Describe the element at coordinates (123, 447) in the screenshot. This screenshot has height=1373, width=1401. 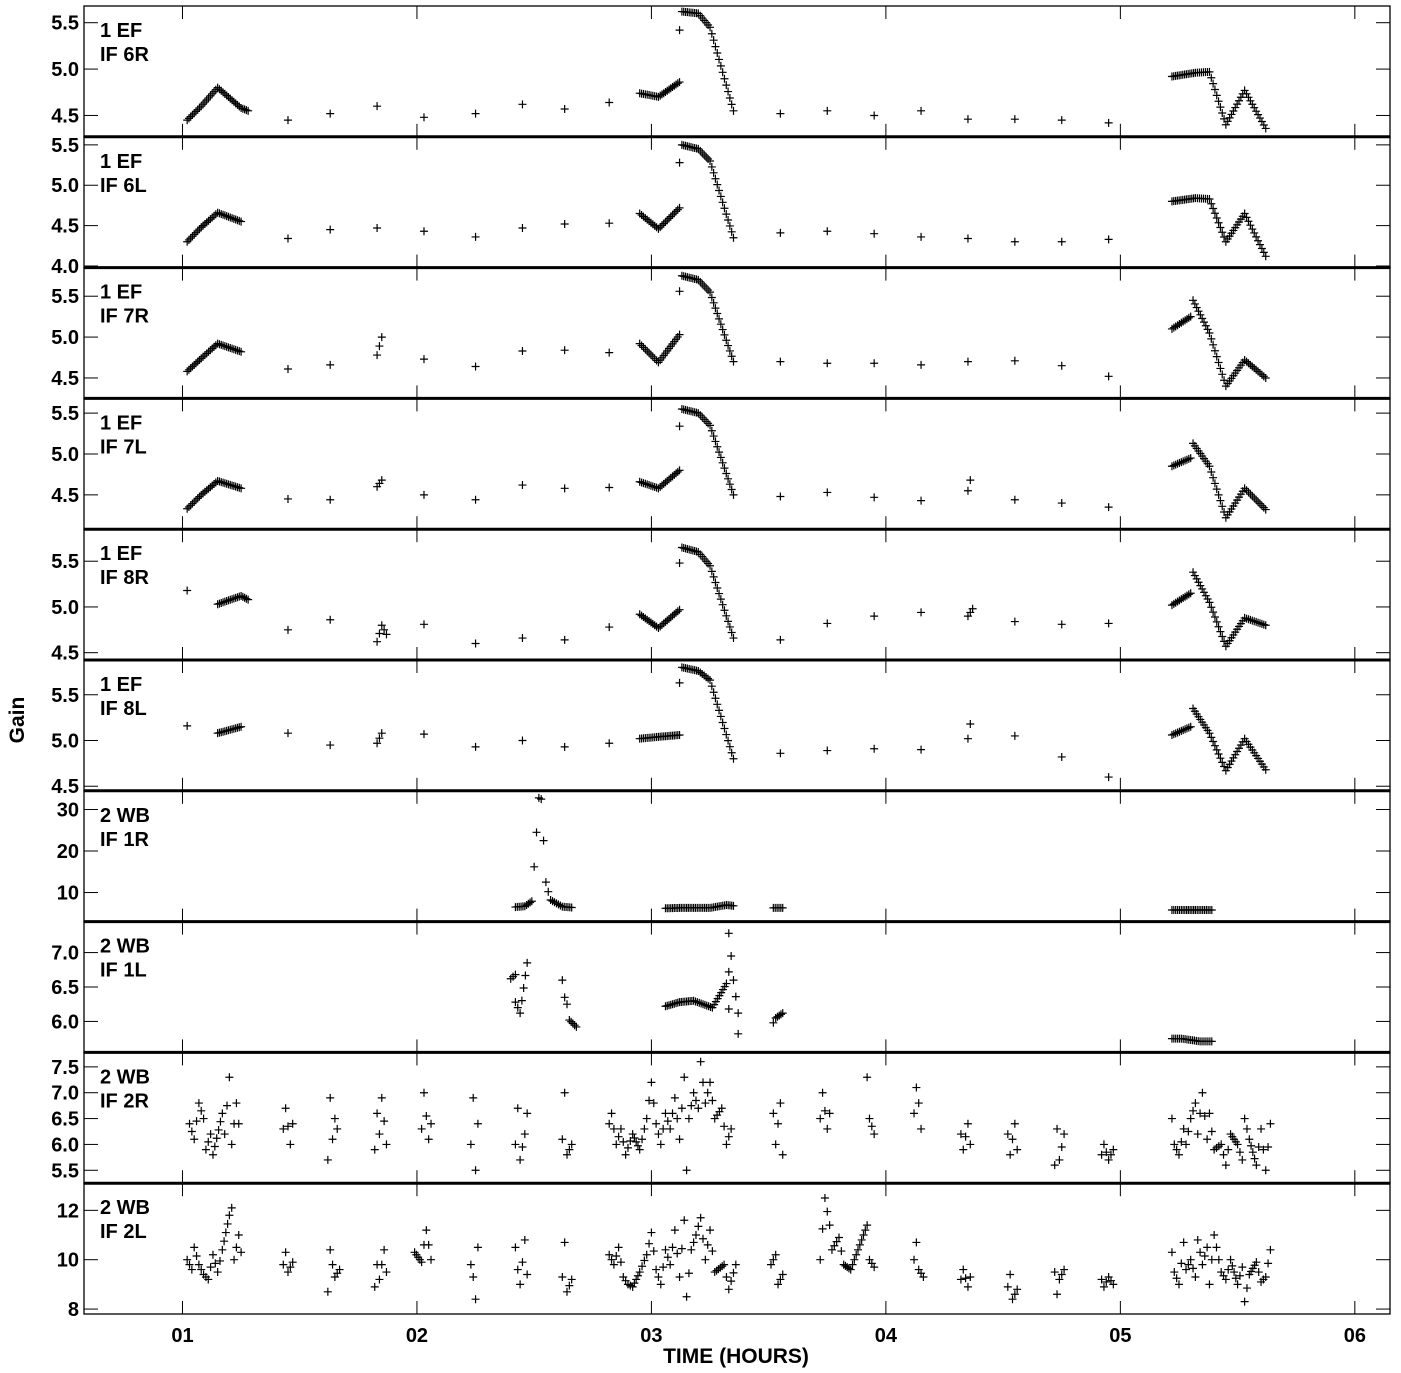
I see `panel-label-if: IF 7L` at that location.